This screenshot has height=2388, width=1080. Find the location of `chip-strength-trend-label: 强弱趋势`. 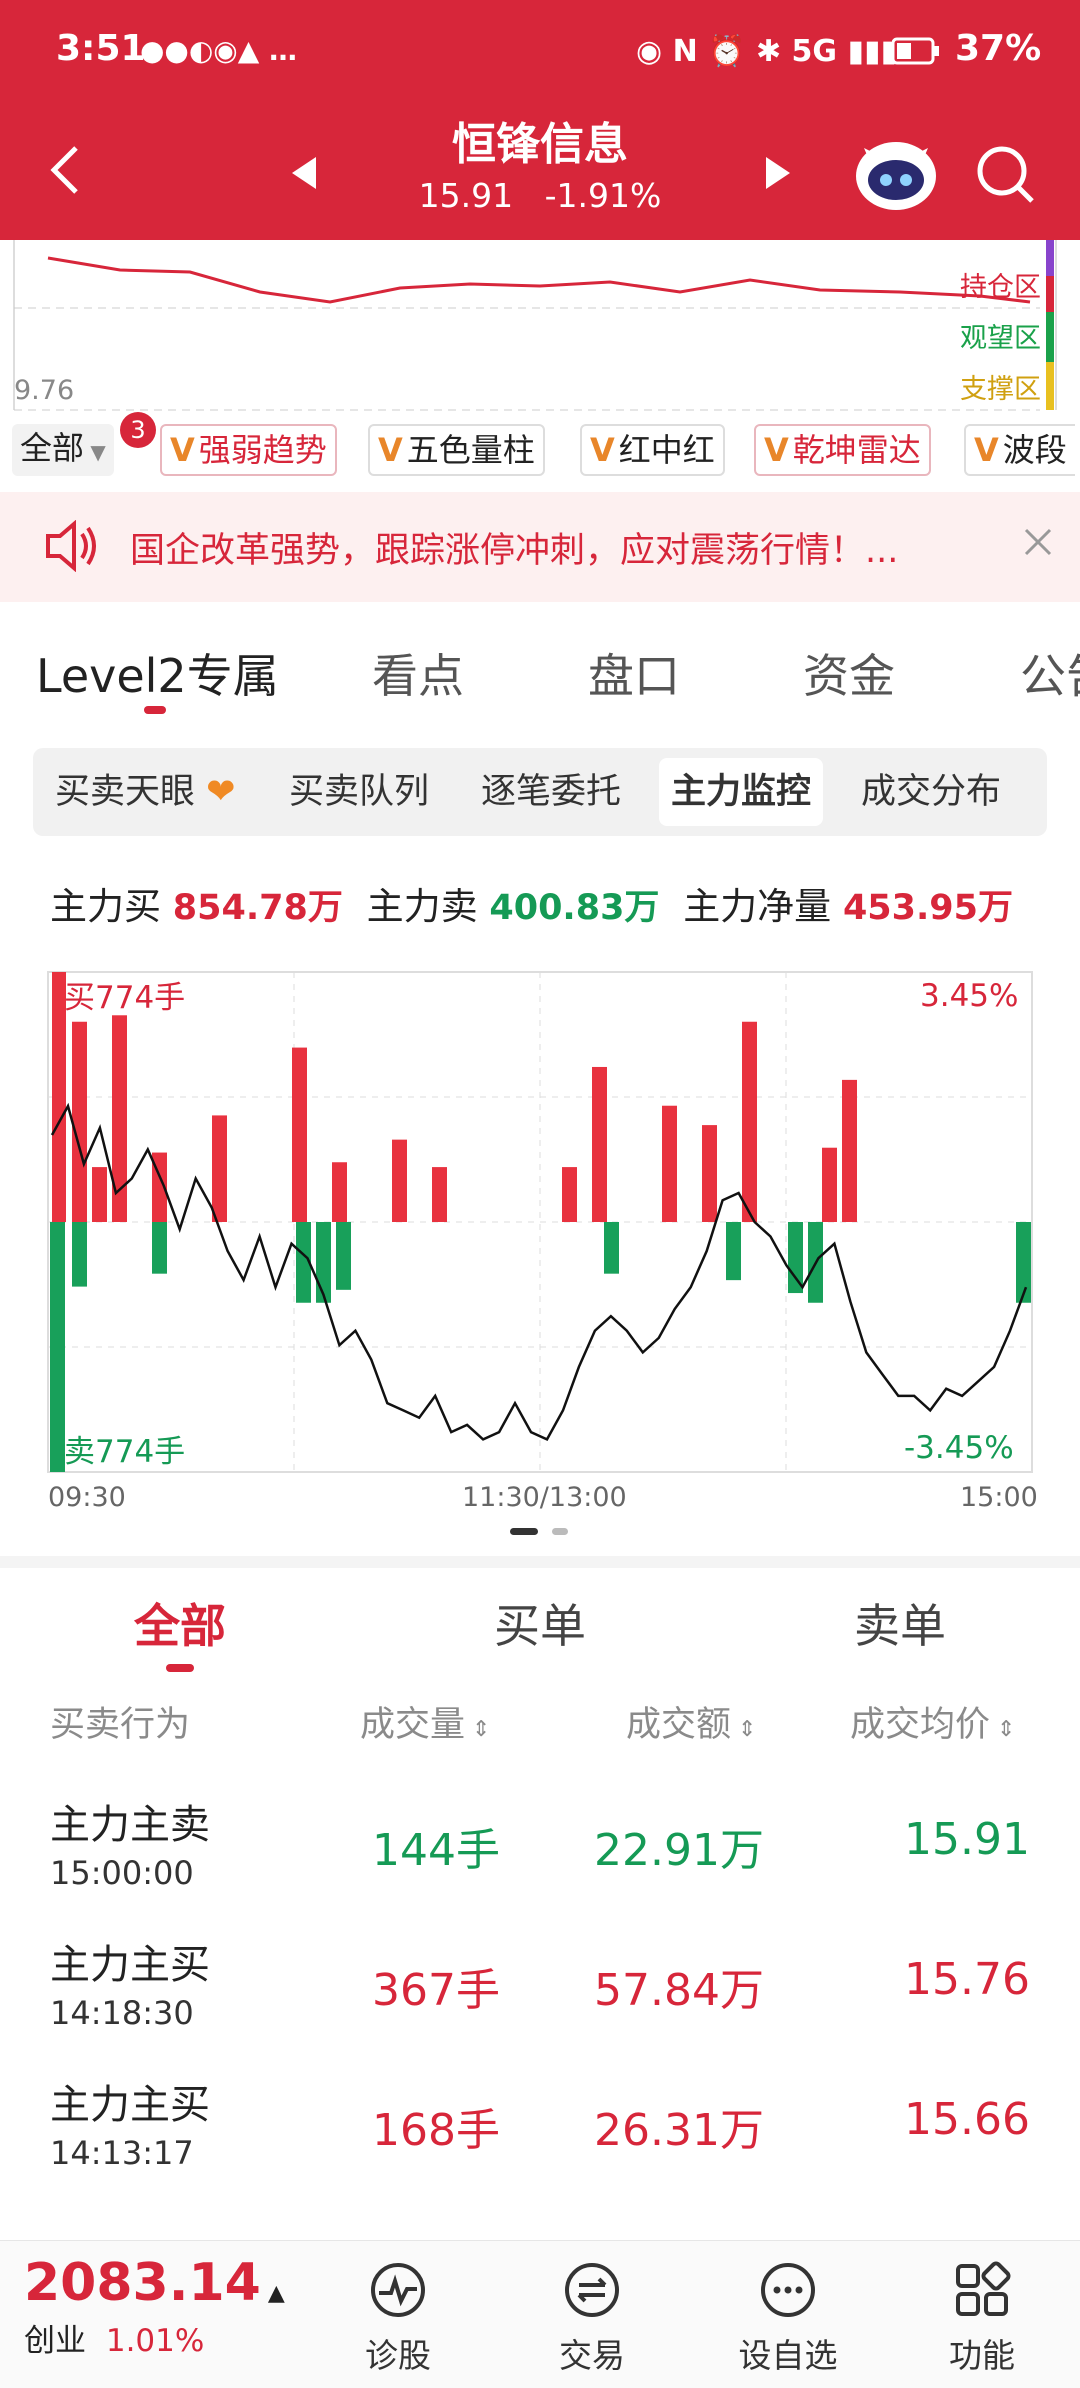

chip-strength-trend-label: 强弱趋势 is located at coordinates (262, 450).